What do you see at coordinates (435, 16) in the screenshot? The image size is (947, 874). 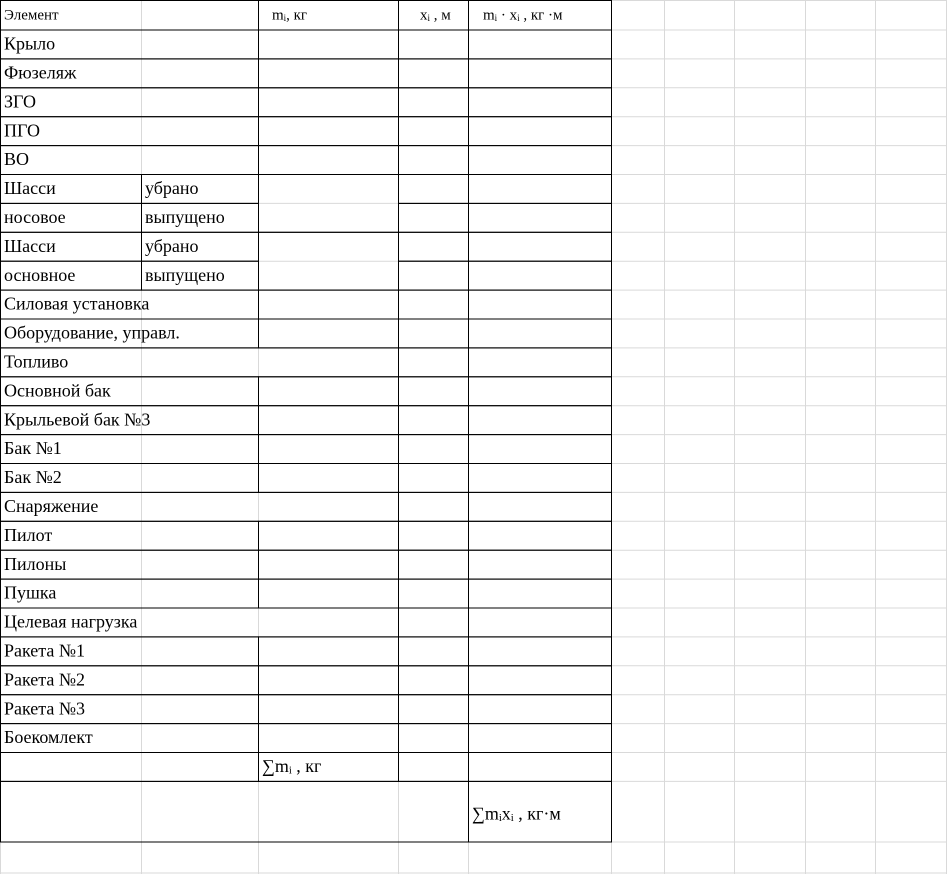 I see `header-label: xᵢ , м` at bounding box center [435, 16].